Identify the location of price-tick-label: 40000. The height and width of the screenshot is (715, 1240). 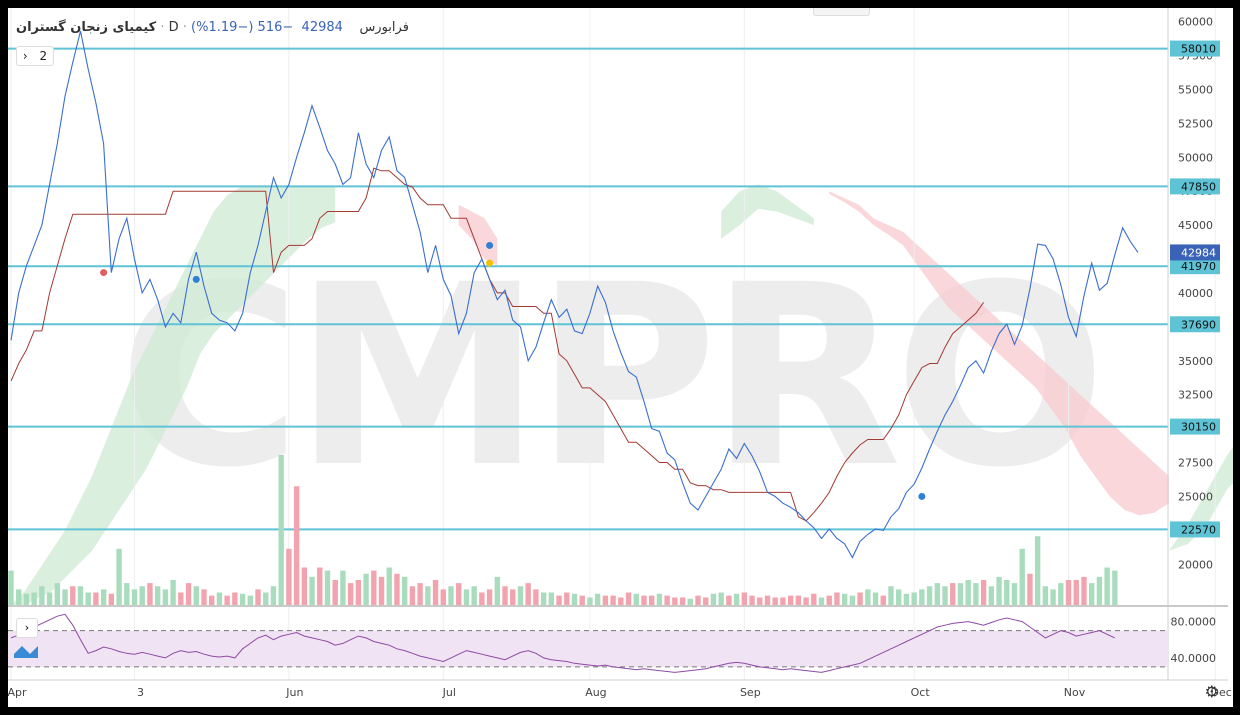
(1195, 293).